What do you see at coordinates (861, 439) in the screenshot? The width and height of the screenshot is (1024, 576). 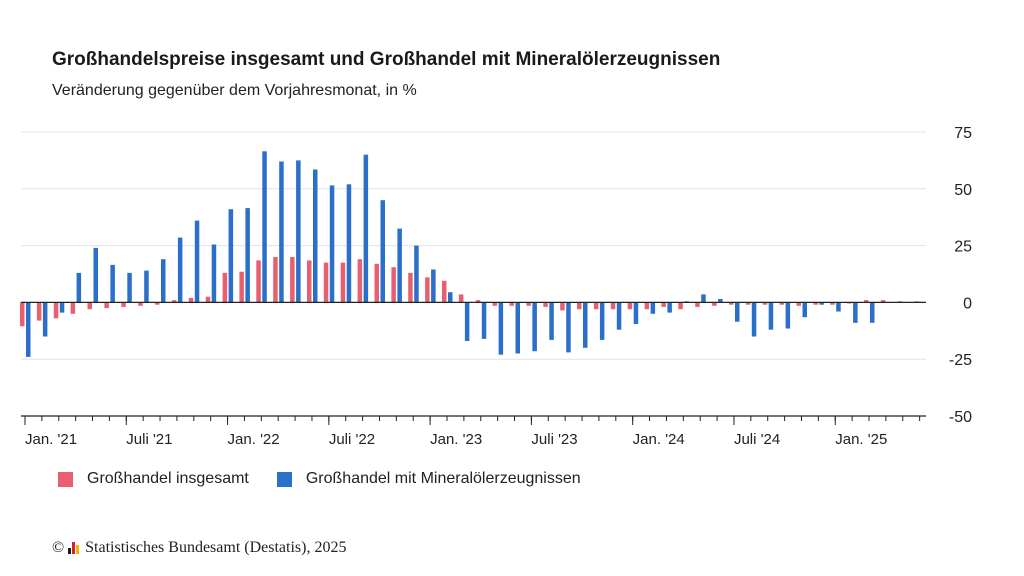 I see `x-tick-label: Jan. '25` at bounding box center [861, 439].